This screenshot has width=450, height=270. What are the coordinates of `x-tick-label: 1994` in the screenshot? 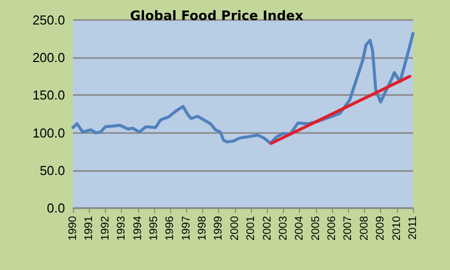 It's located at (138, 228).